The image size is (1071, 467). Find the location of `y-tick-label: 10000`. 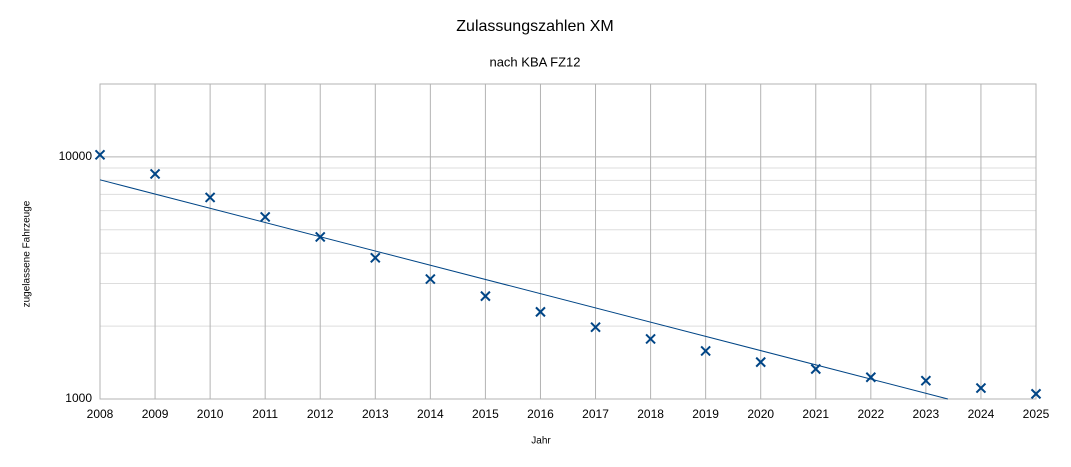

y-tick-label: 10000 is located at coordinates (76, 156).